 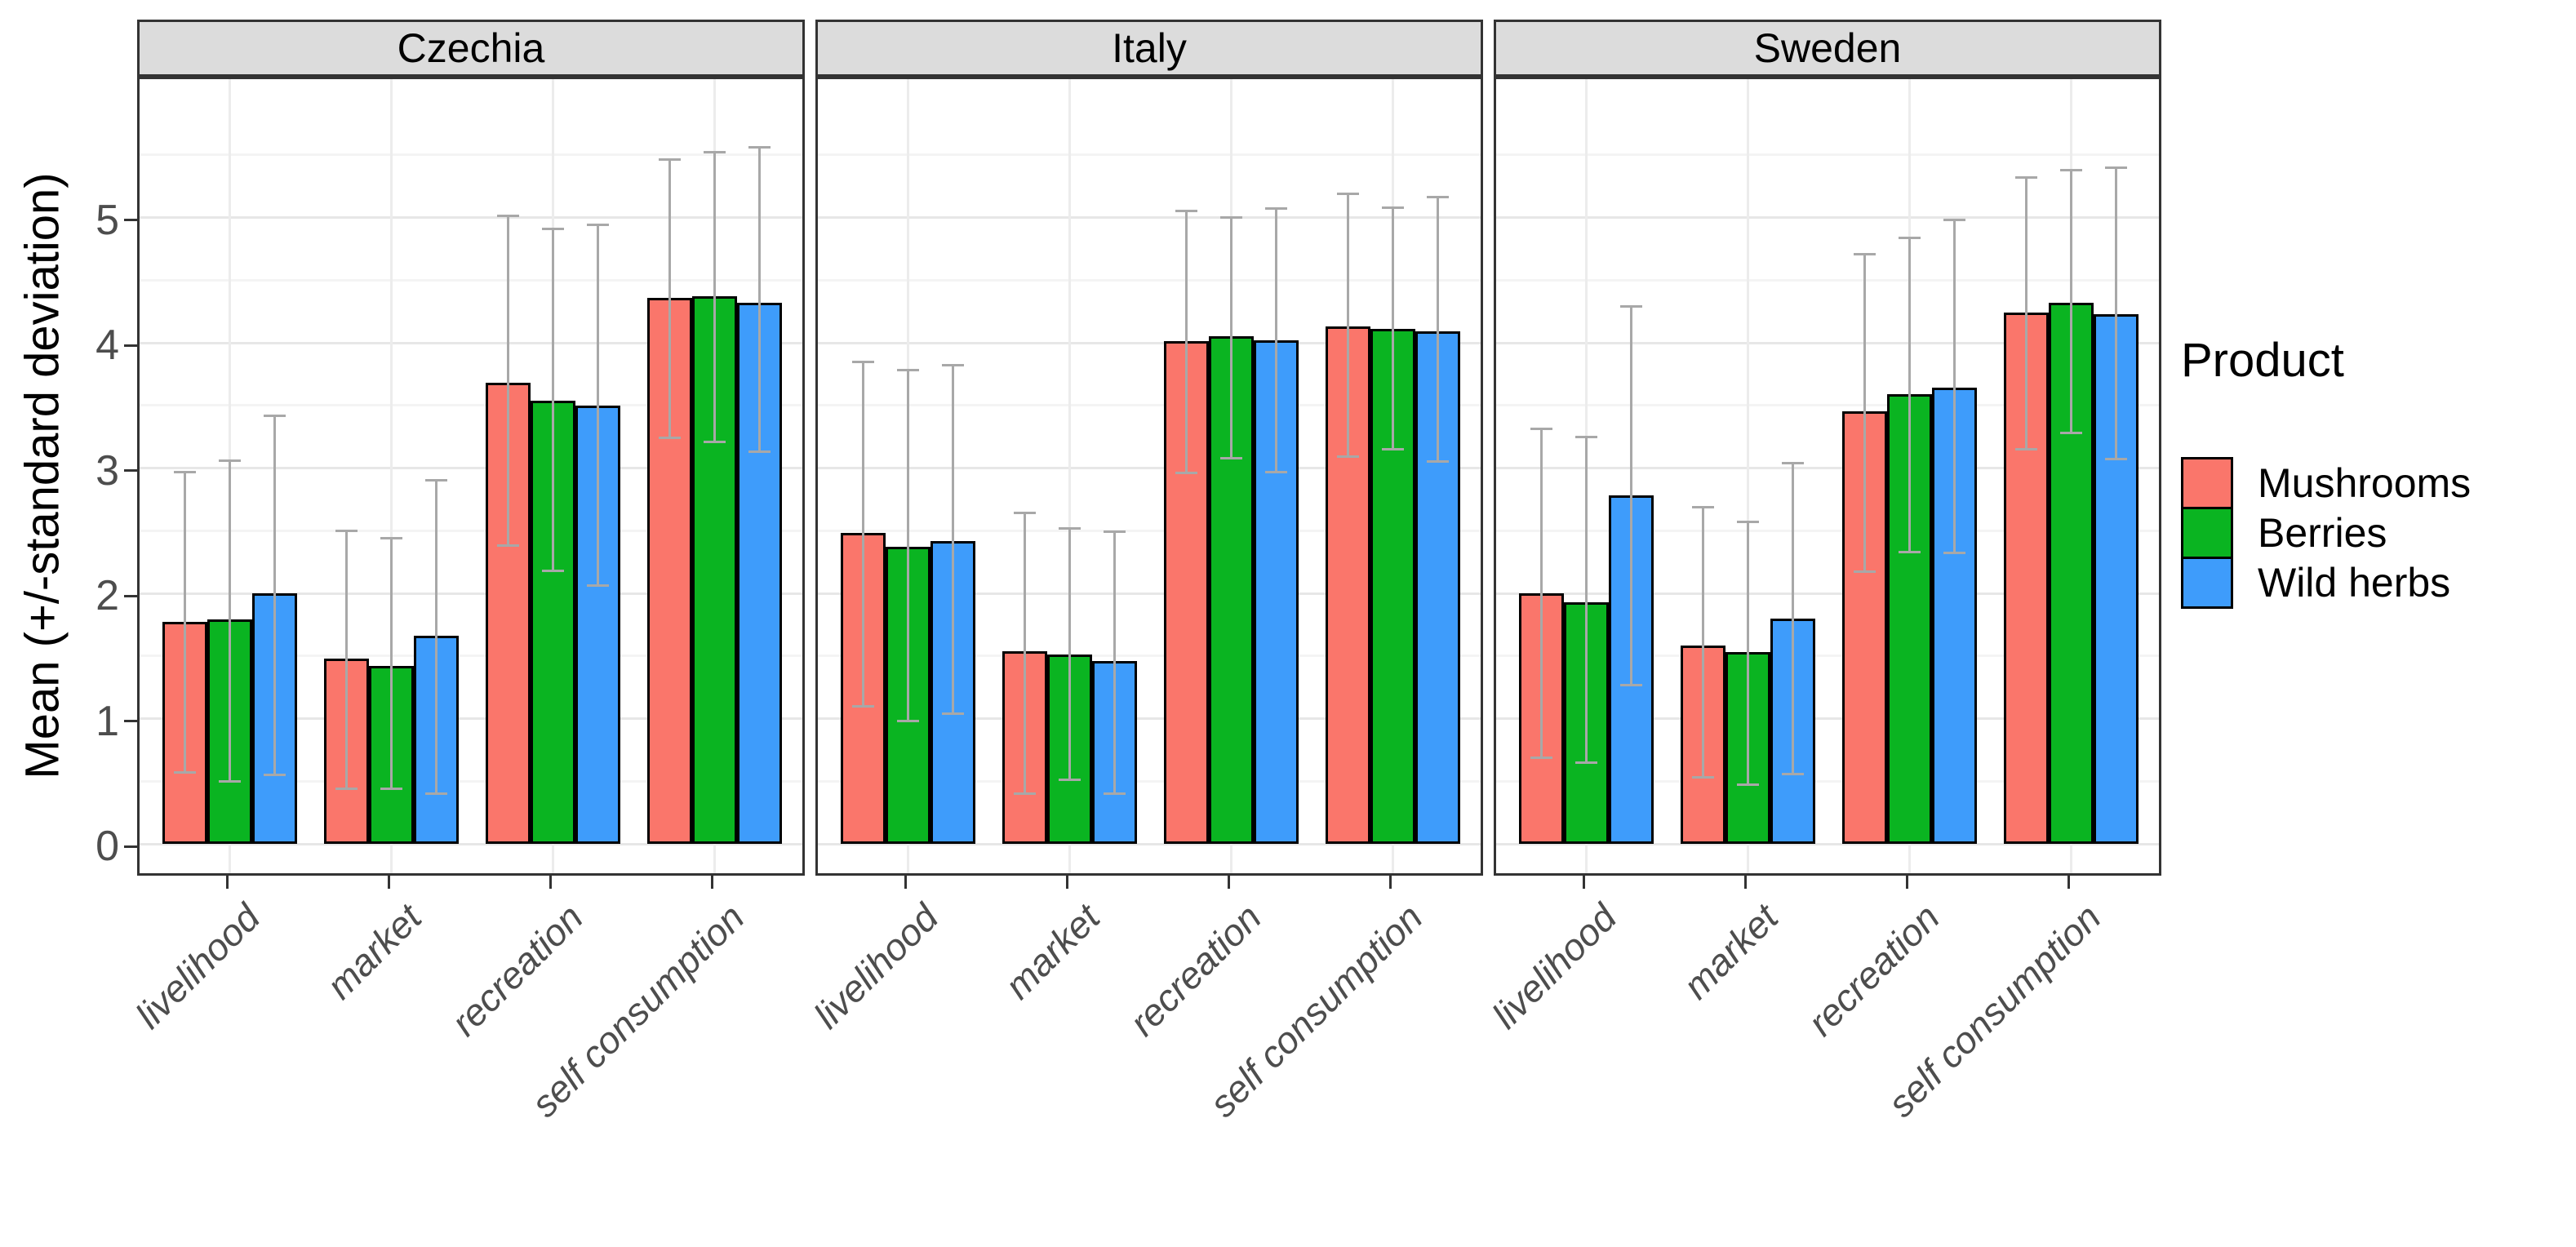 I want to click on errorbar-italy-livelihood-berries, so click(x=908, y=546).